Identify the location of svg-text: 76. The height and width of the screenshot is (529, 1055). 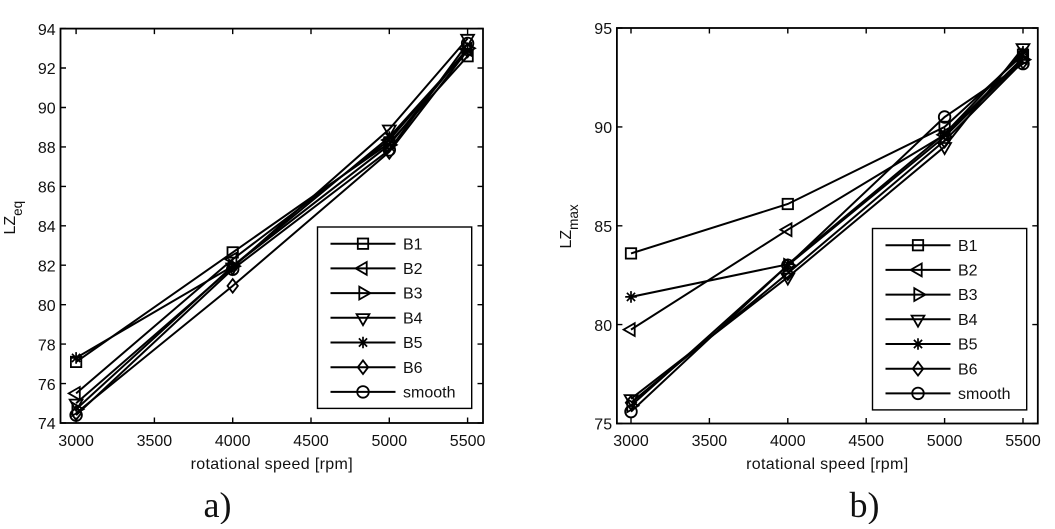
(47, 385).